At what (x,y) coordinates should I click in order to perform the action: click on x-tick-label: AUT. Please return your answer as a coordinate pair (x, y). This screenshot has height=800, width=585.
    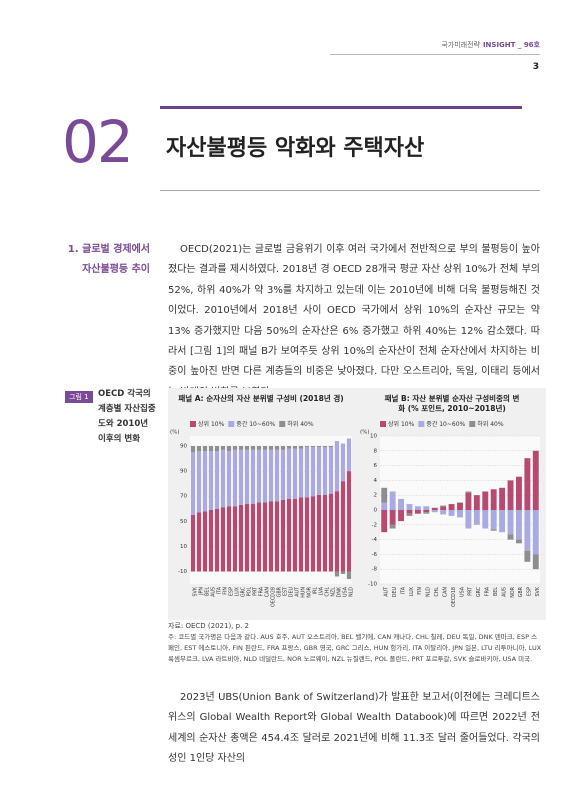
    Looking at the image, I should click on (387, 592).